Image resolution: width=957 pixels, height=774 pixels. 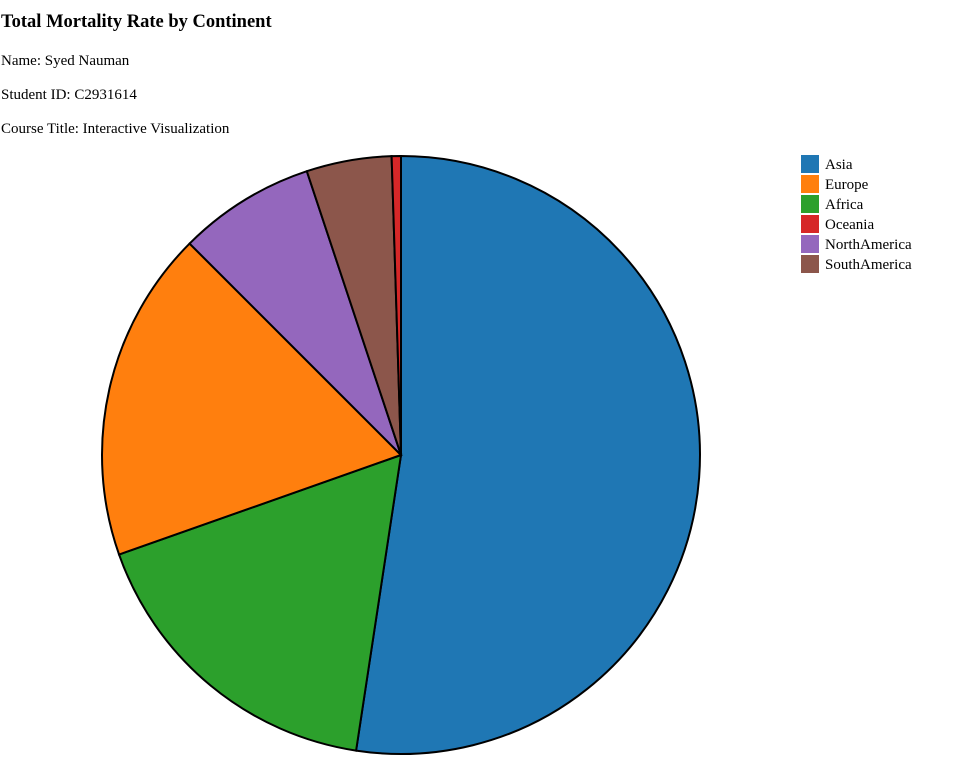 I want to click on legend-swatch-oceania, so click(x=810, y=224).